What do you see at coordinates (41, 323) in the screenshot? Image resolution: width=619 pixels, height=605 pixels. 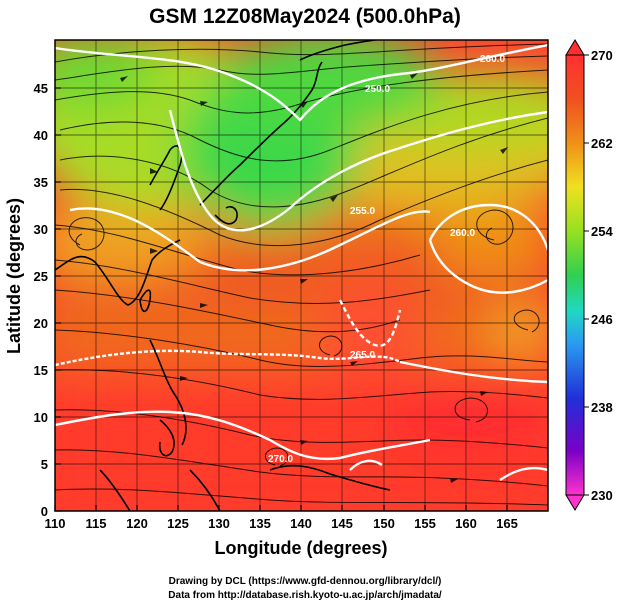 I see `y-tick-label: 20` at bounding box center [41, 323].